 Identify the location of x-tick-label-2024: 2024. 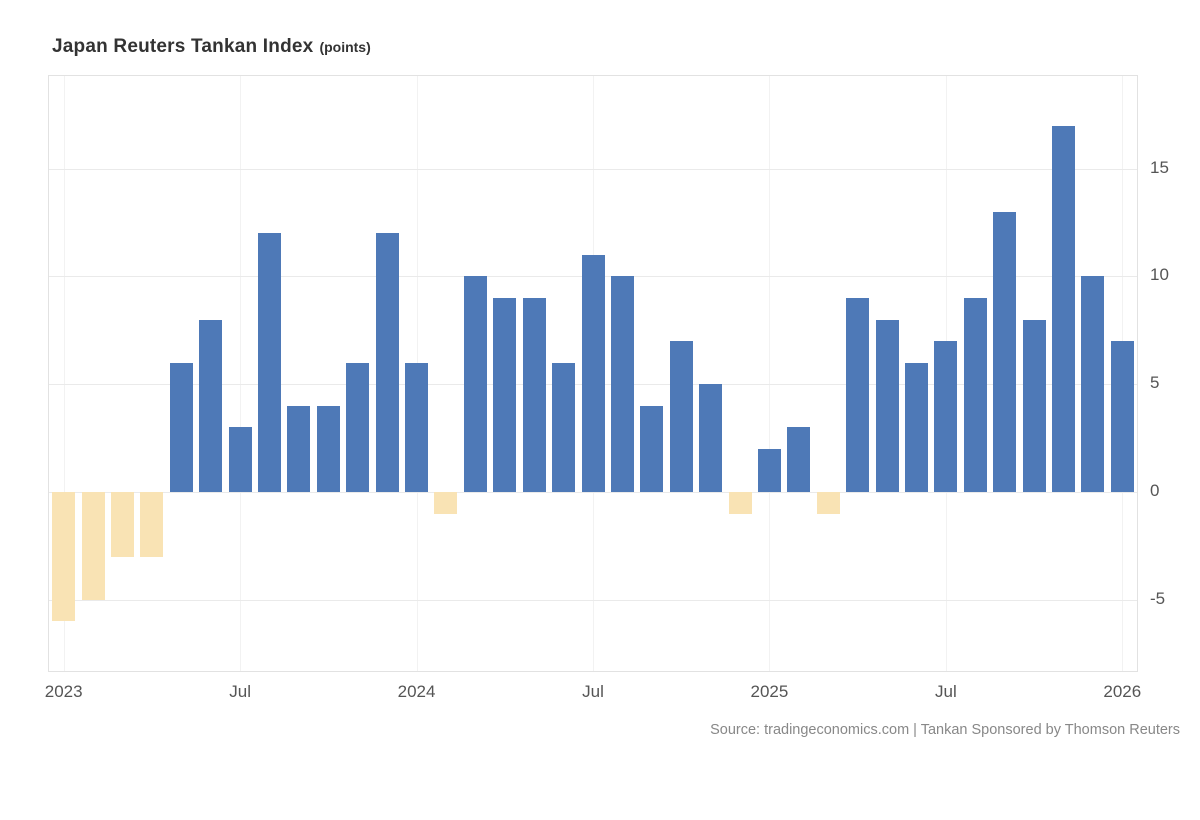
(416, 691).